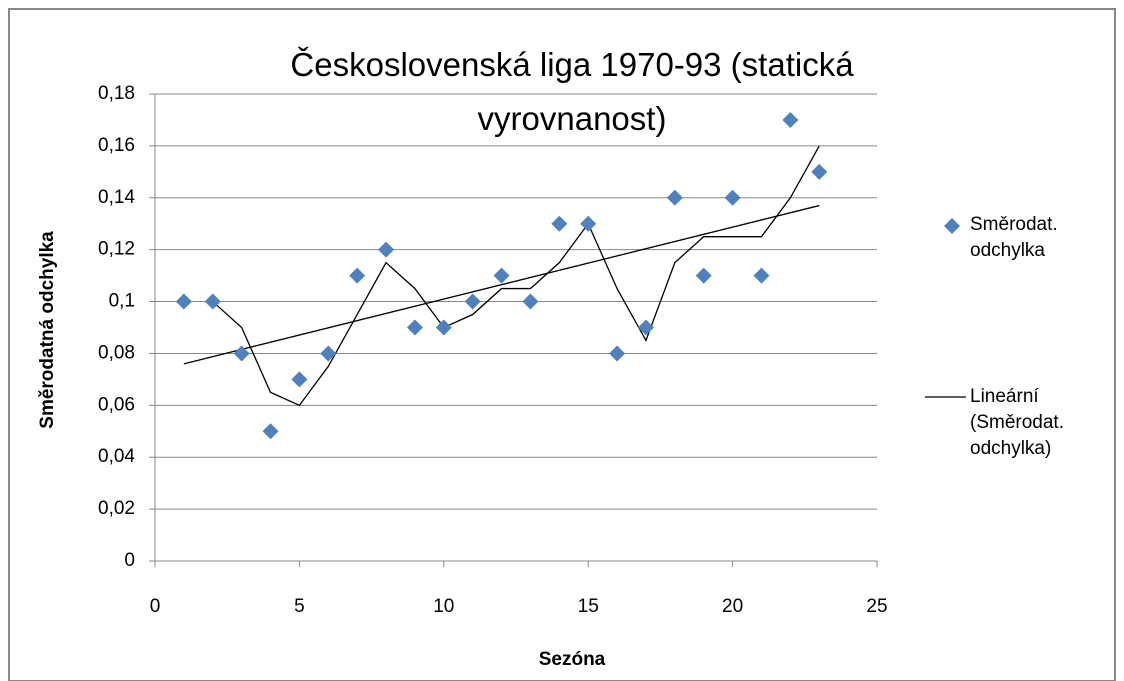 This screenshot has width=1124, height=681. I want to click on legend-marker, so click(952, 226).